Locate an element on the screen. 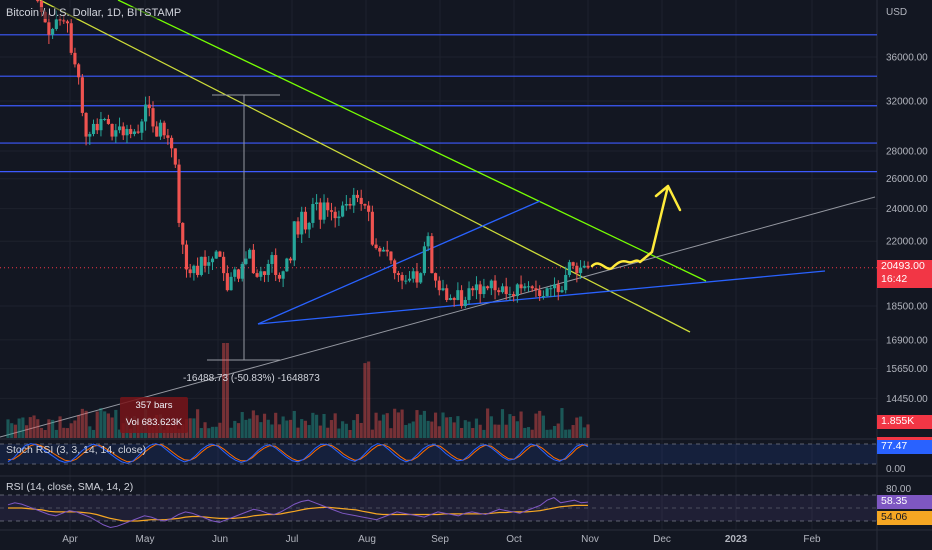 The width and height of the screenshot is (932, 550). rsi-line is located at coordinates (298, 513).